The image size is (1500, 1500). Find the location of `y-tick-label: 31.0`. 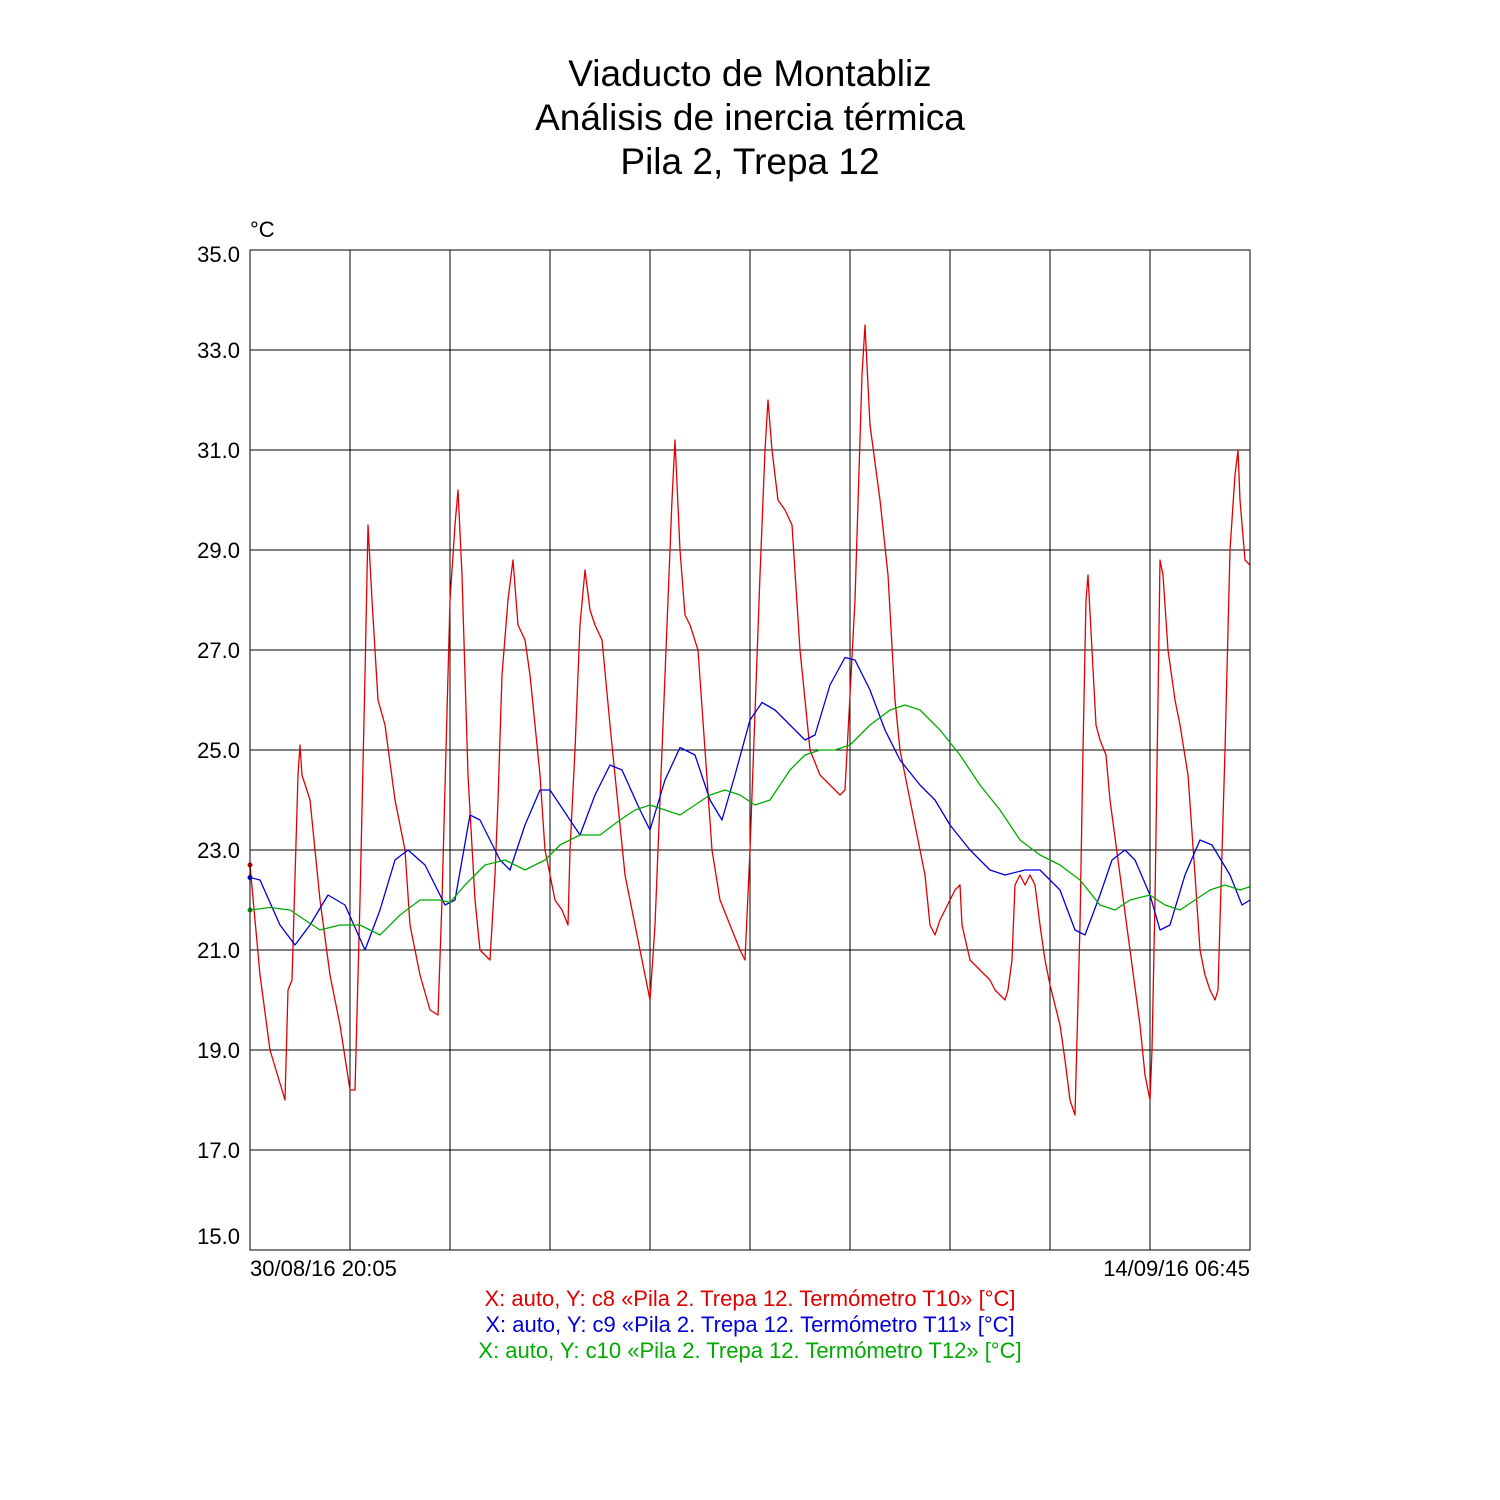

y-tick-label: 31.0 is located at coordinates (218, 450).